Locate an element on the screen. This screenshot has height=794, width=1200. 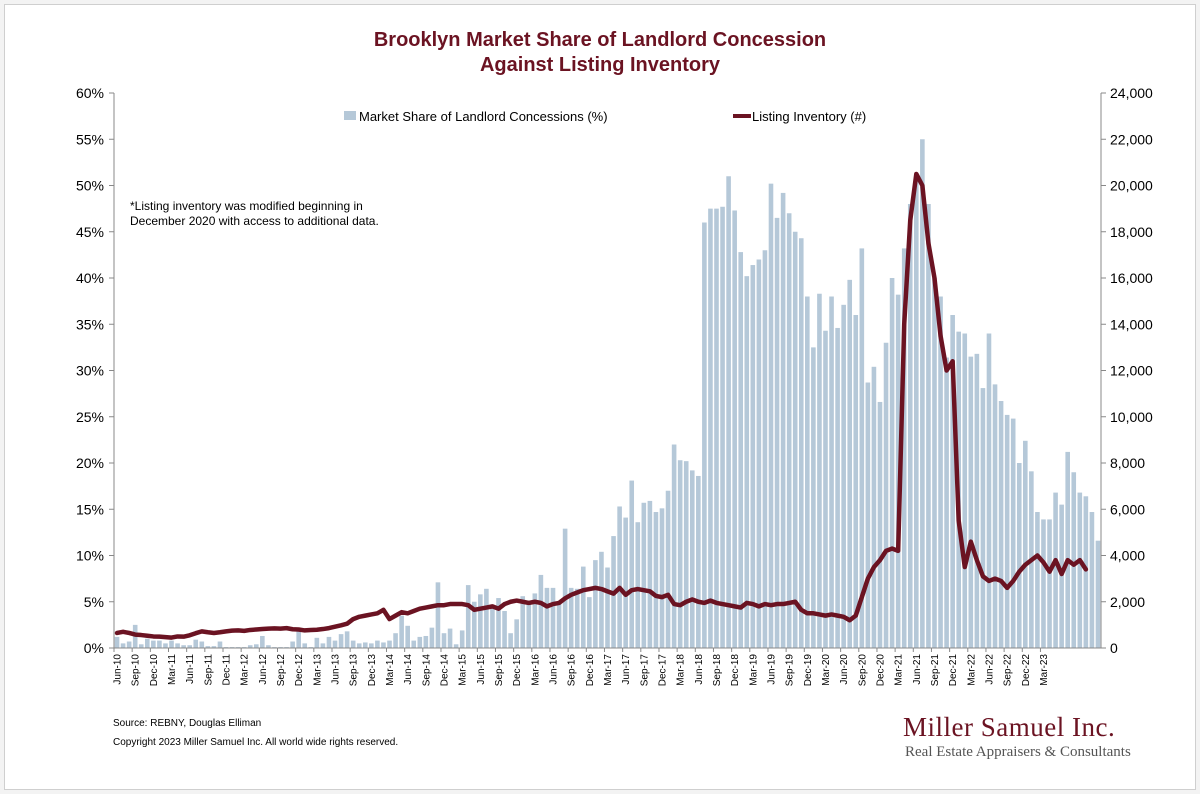
x-tick-label: Sep-21 is located at coordinates (935, 670).